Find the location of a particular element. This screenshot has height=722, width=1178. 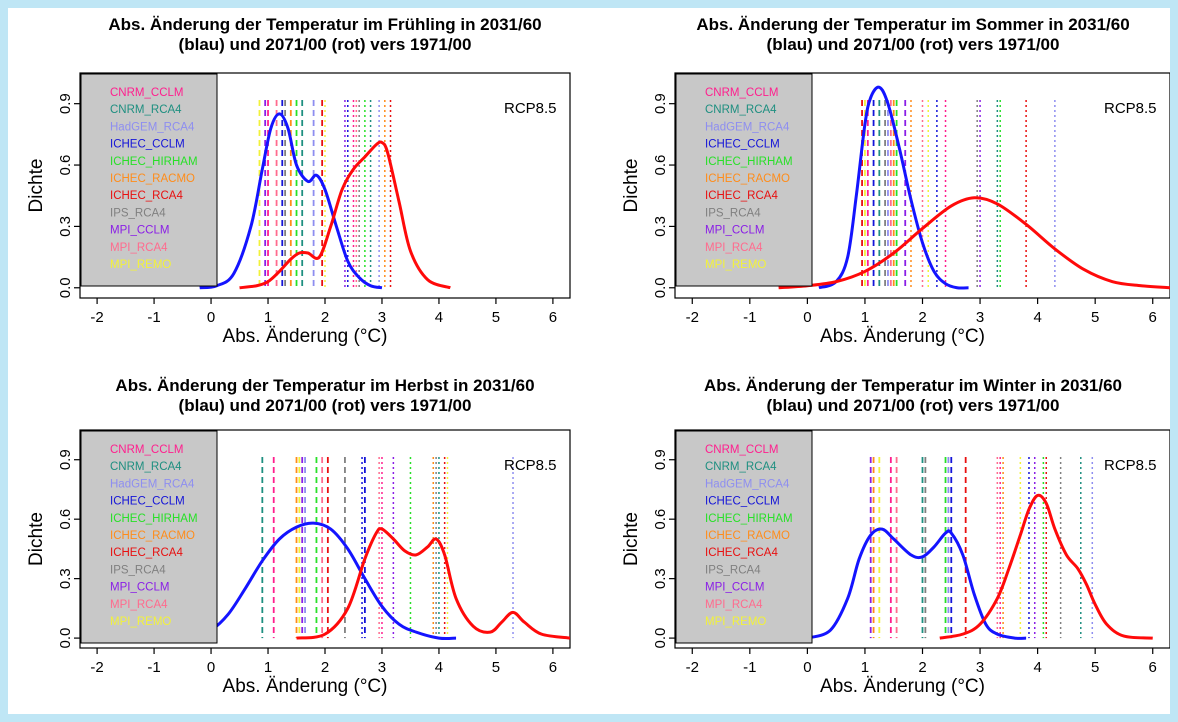

legend-entry: ICHEC_CCLM is located at coordinates (147, 502).